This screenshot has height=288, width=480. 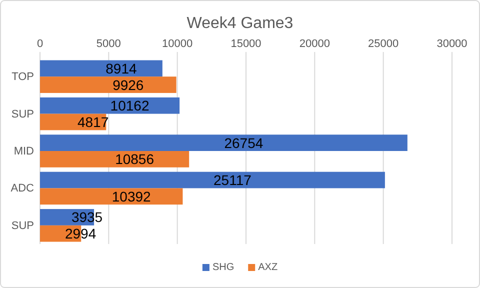 I want to click on x-tick-label: 20000, so click(x=314, y=44).